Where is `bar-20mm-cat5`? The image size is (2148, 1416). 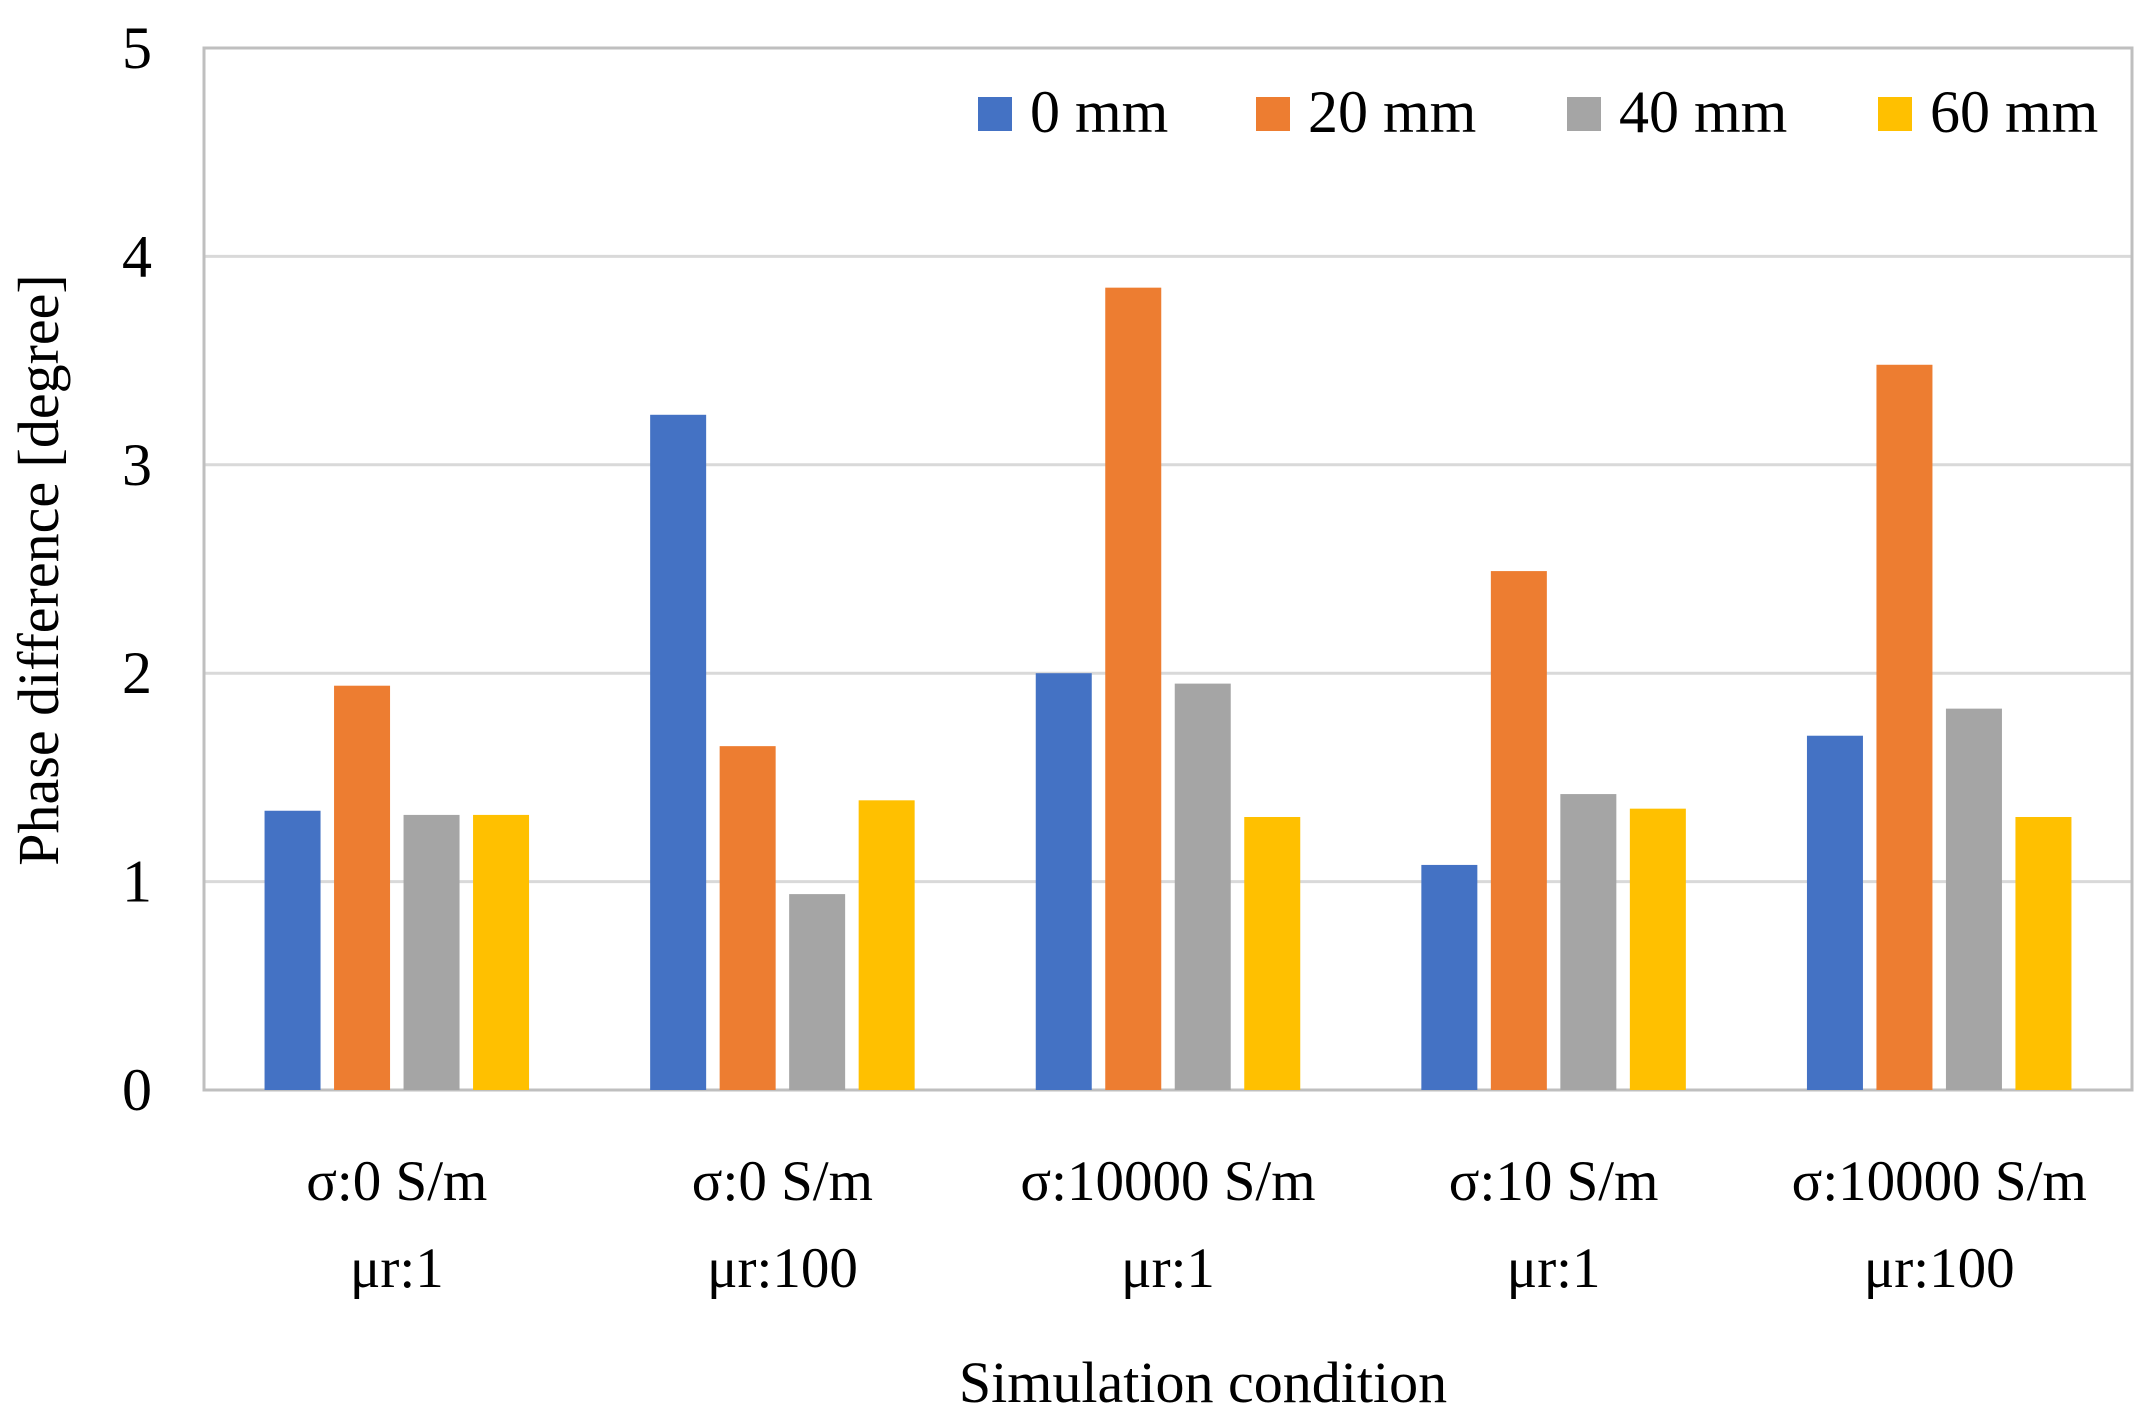 bar-20mm-cat5 is located at coordinates (1904, 727).